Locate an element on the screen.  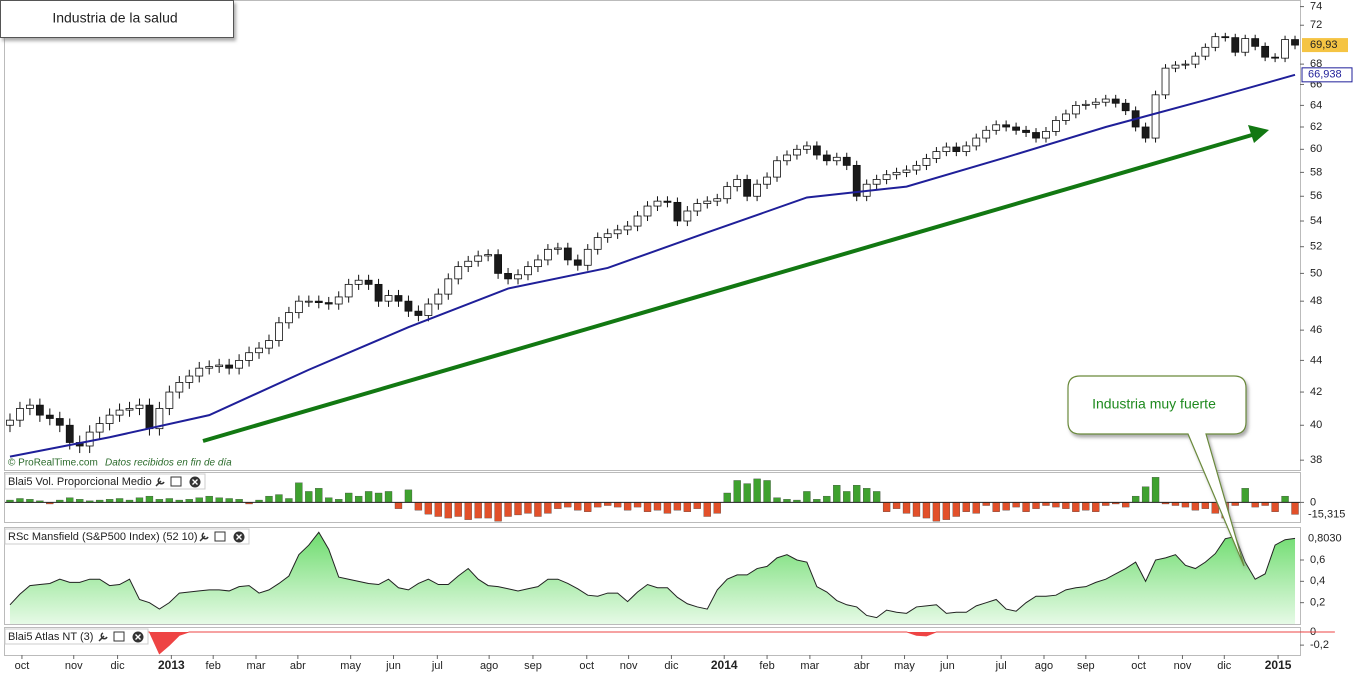
y-tick-label: 60 is located at coordinates (1316, 149).